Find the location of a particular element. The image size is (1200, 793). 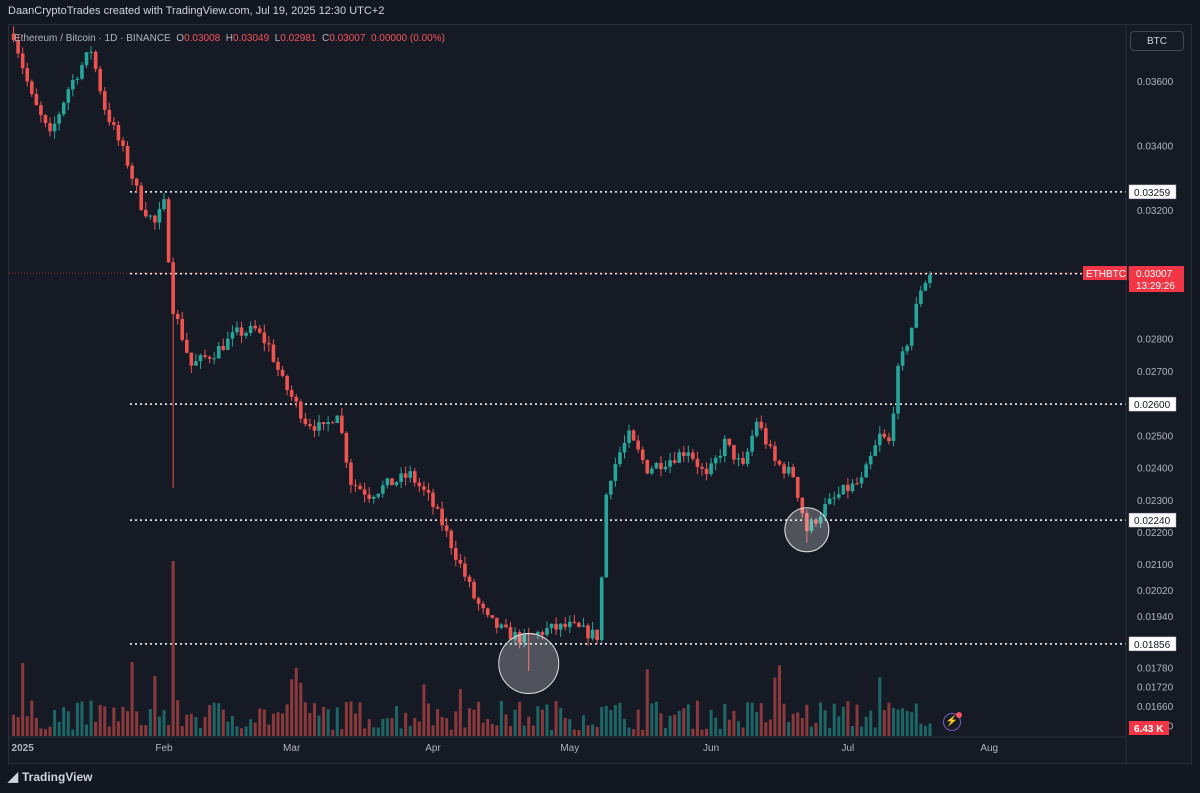

price-tick-label: 0.02100 is located at coordinates (1155, 565).